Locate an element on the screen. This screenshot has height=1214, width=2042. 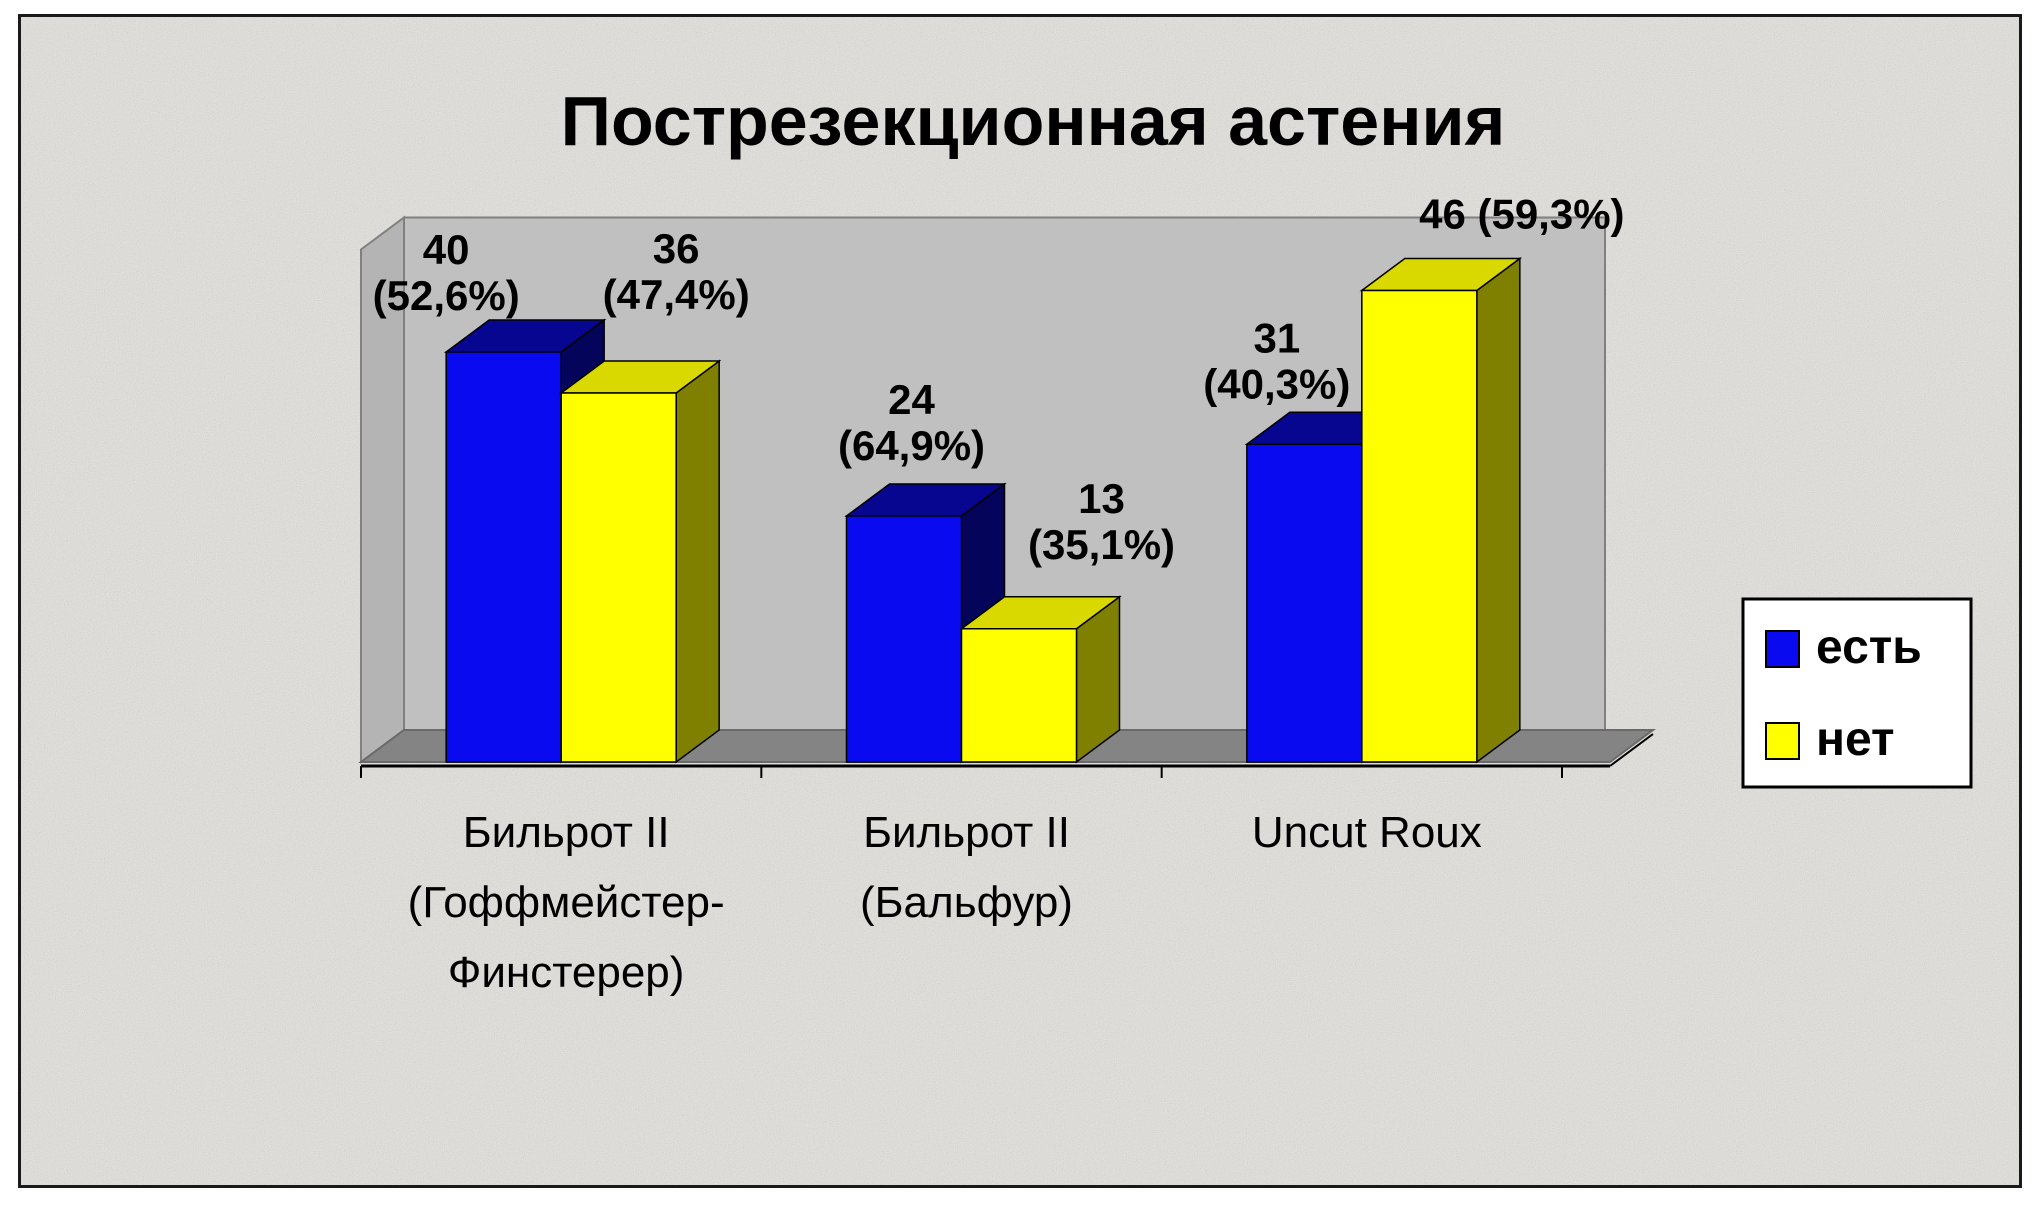
chart-title: Пострезекционная астения is located at coordinates (1033, 121).